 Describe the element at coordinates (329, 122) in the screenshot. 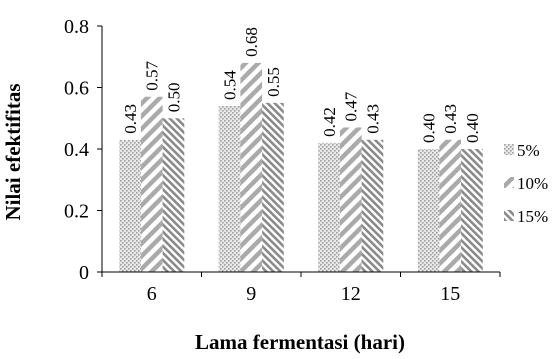

I see `data-label: 0.42` at that location.